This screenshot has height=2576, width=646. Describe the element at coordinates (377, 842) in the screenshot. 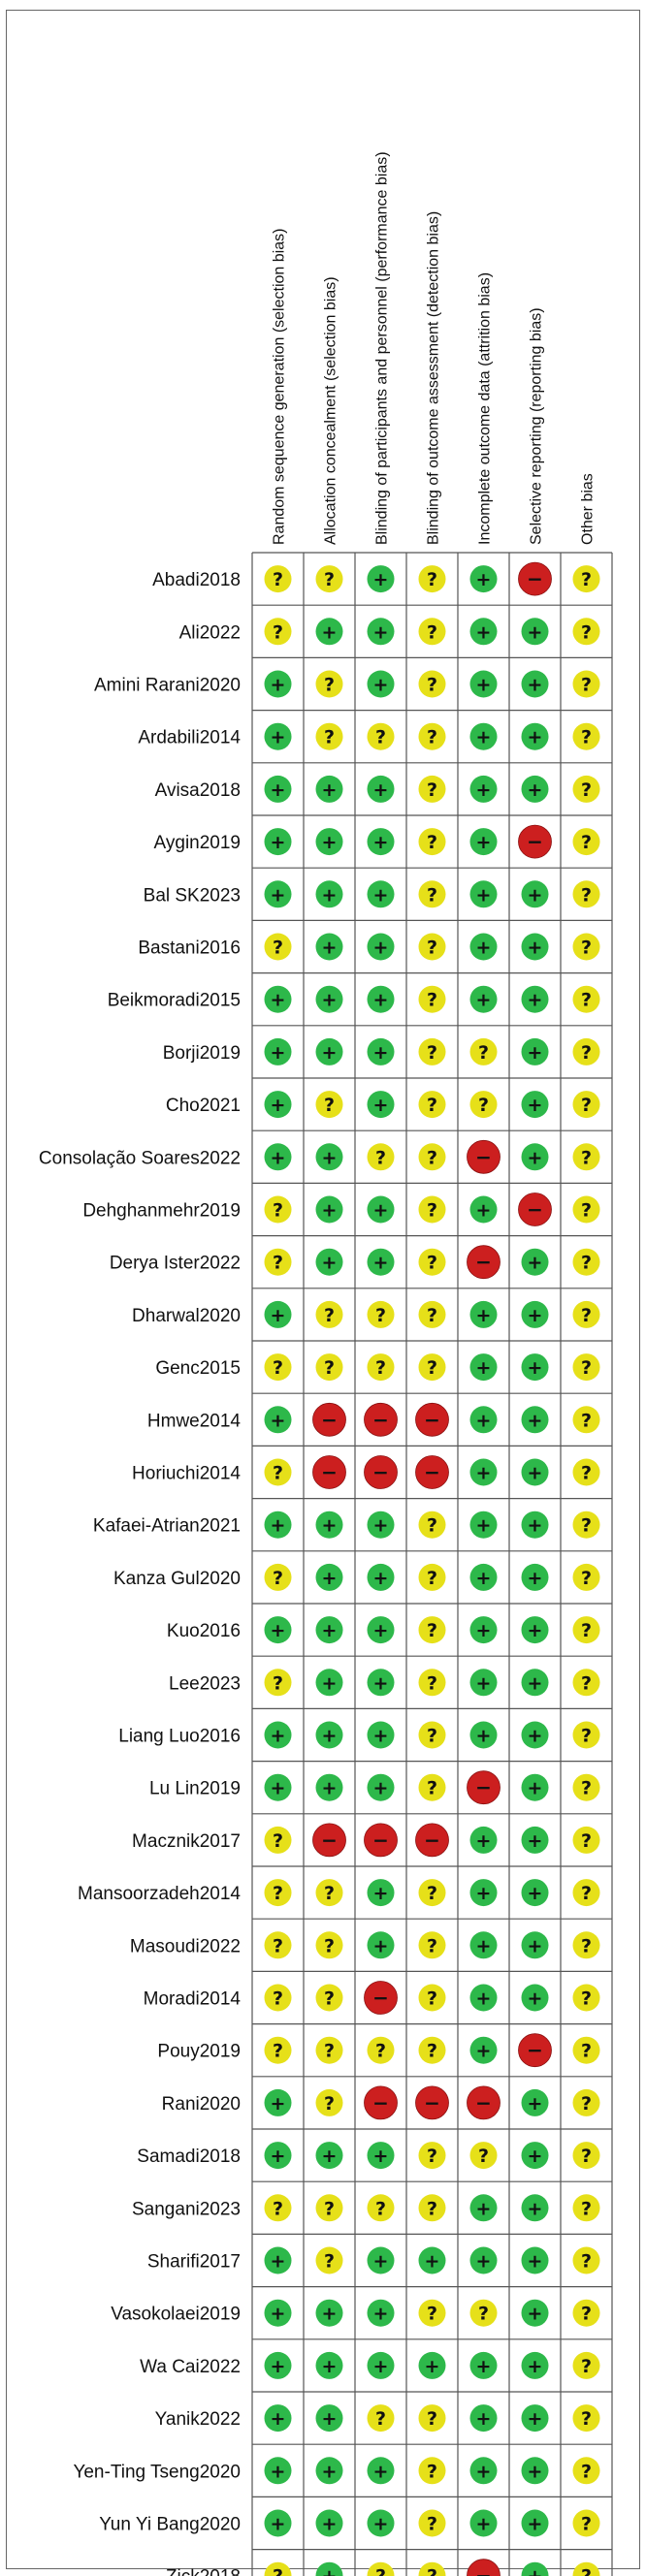

I see `table-row: Aygin2019 + + +? + −?` at that location.